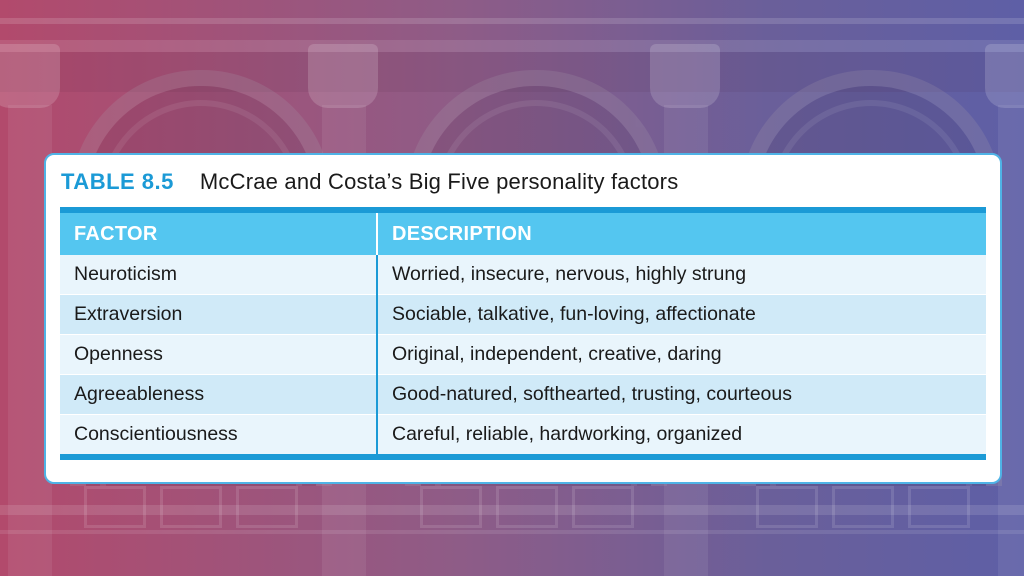 This screenshot has width=1024, height=576. Describe the element at coordinates (219, 232) in the screenshot. I see `column-header-factor: FACTOR` at that location.